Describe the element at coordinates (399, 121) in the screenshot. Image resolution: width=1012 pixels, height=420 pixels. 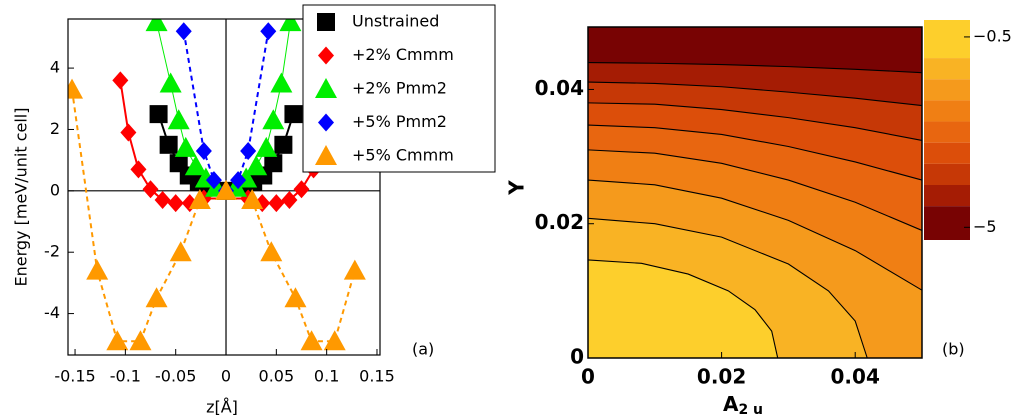
I see `legend-label: +5% Pmm2` at that location.